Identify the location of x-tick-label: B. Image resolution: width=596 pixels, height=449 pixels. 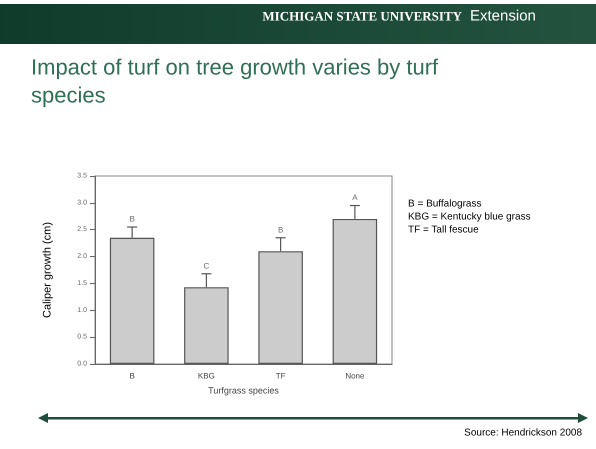
(132, 376).